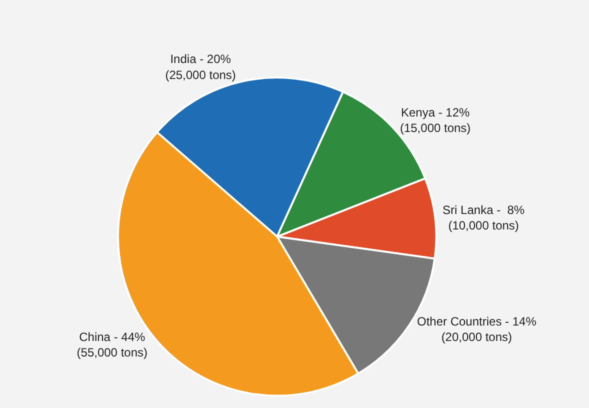 The image size is (589, 408). Describe the element at coordinates (483, 217) in the screenshot. I see `slice-label: Sri Lanka - 8% (10,000 tons)` at that location.